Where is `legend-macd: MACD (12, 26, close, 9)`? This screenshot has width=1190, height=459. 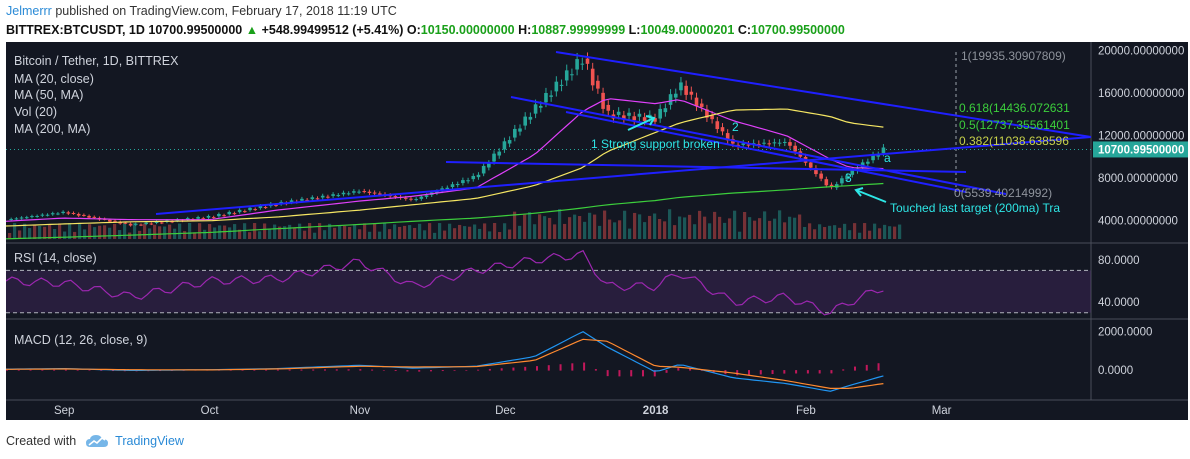 legend-macd: MACD (12, 26, close, 9) is located at coordinates (81, 340).